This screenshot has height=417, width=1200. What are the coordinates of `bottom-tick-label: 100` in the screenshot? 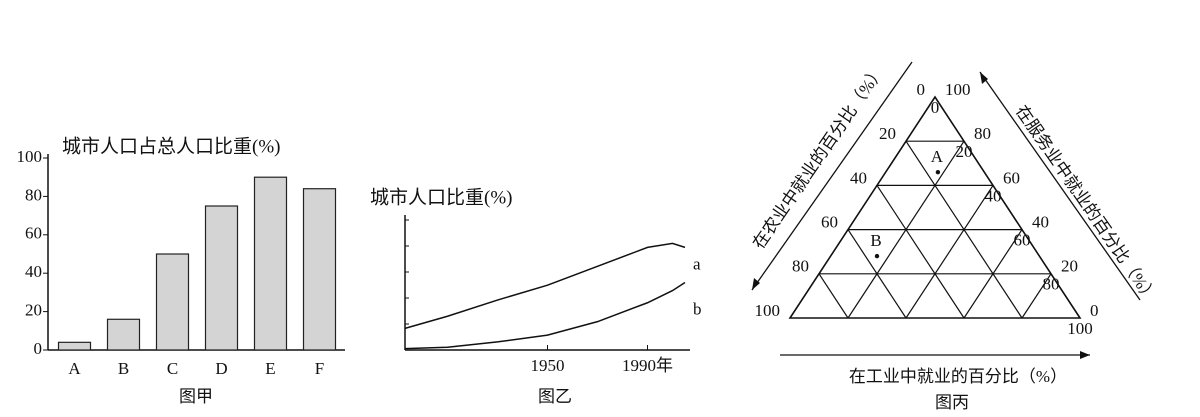 It's located at (1080, 328).